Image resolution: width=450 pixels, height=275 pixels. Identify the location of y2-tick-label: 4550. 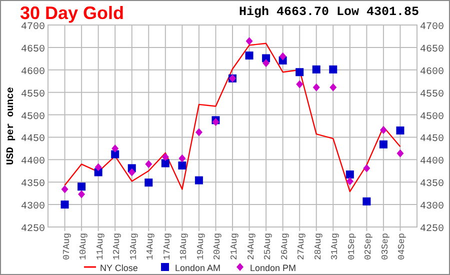
(432, 94).